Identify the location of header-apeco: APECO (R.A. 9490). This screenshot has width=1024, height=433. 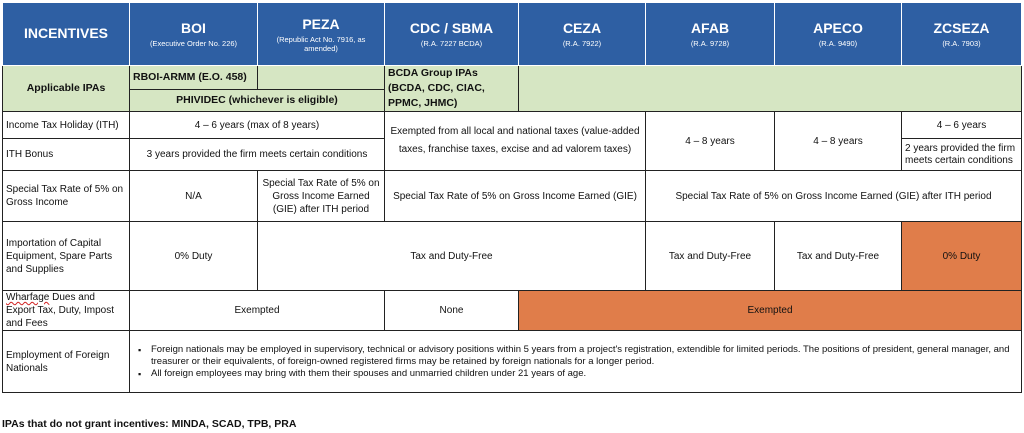
(838, 34).